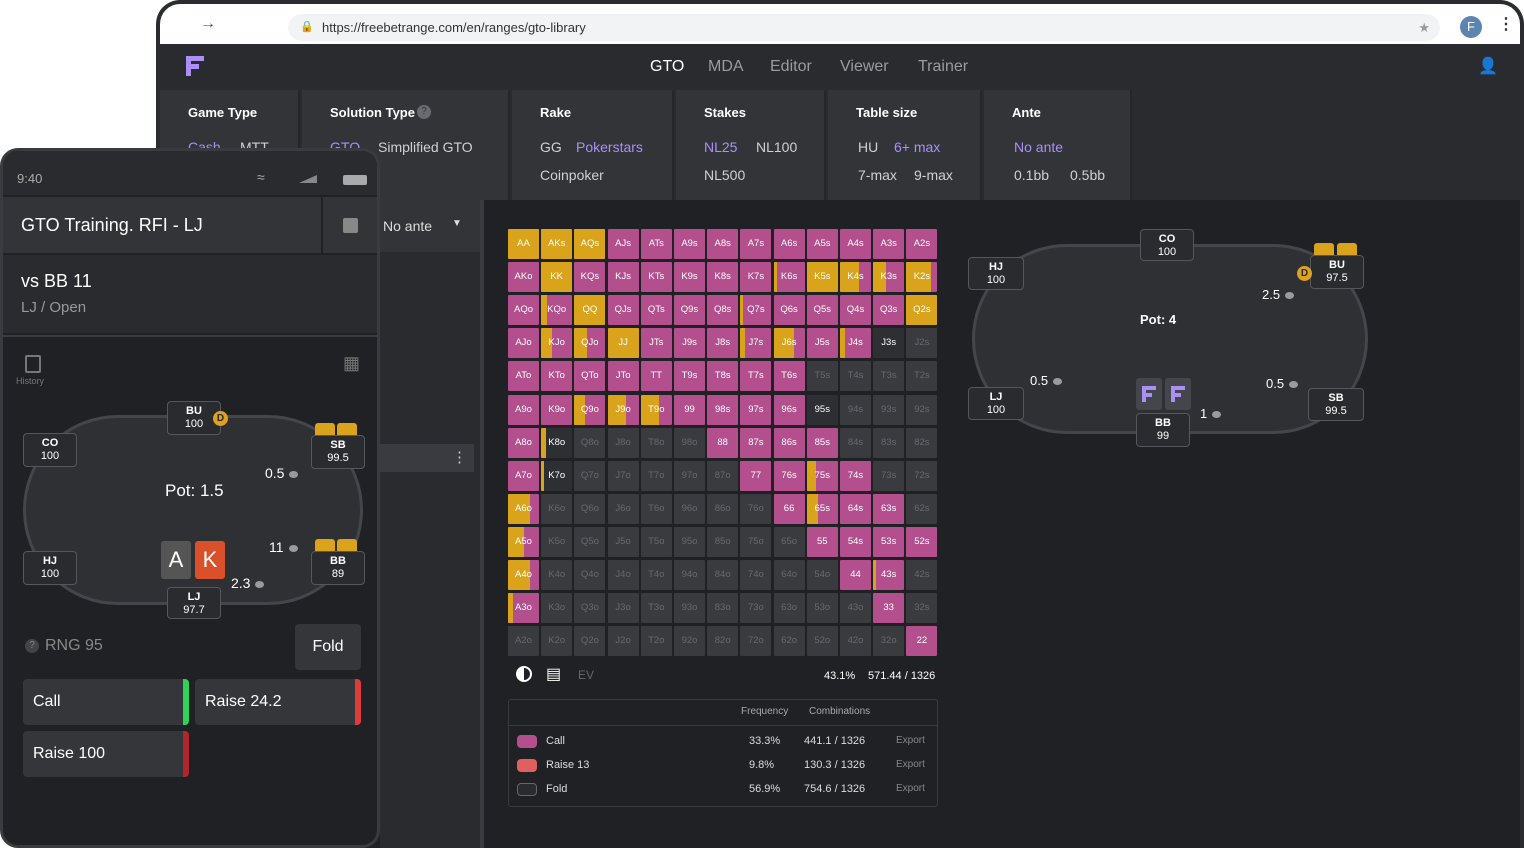 The height and width of the screenshot is (848, 1524). Describe the element at coordinates (855, 343) in the screenshot. I see `hand-cell: J4s` at that location.